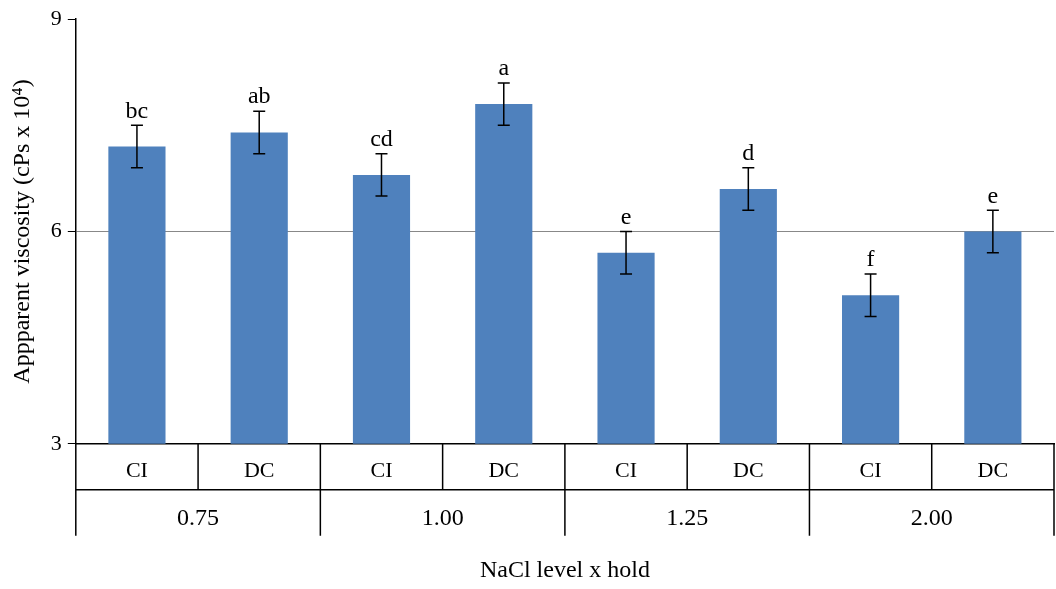 The image size is (1056, 589). What do you see at coordinates (931, 517) in the screenshot?
I see `text: 2.00` at bounding box center [931, 517].